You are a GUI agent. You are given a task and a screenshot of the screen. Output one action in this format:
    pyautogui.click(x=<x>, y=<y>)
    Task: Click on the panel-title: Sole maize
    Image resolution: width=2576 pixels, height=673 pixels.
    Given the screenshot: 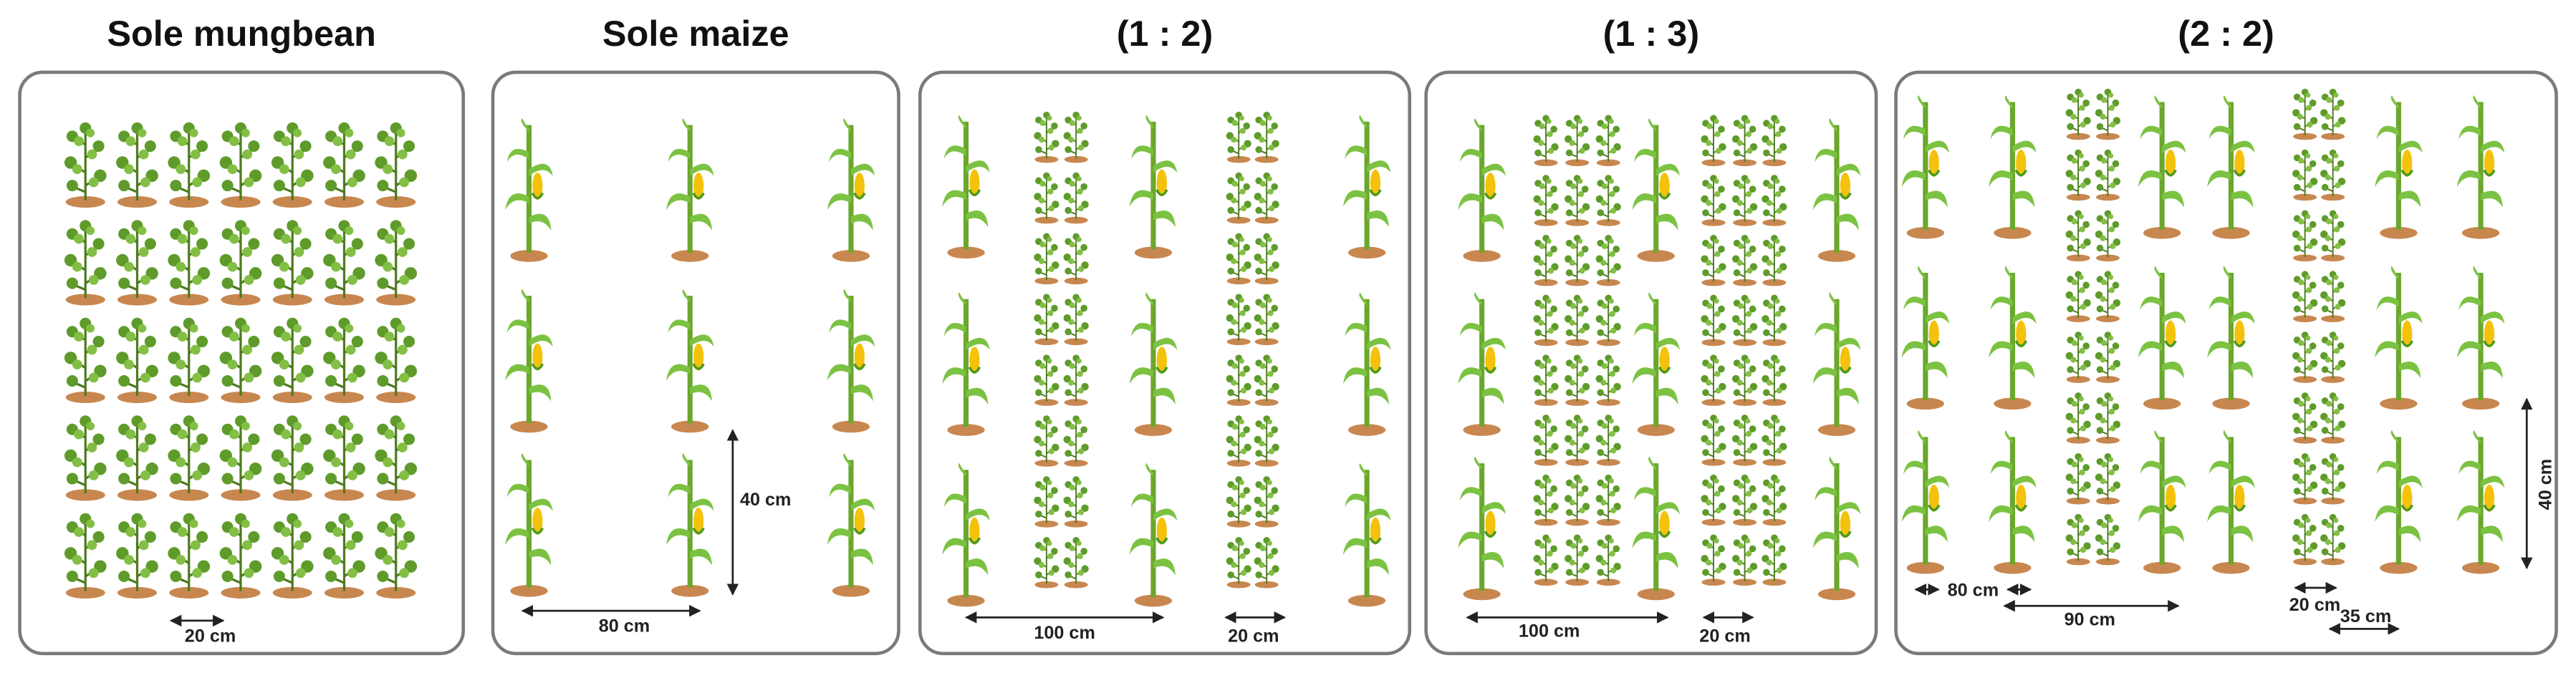 What is the action you would take?
    pyautogui.click(x=695, y=33)
    